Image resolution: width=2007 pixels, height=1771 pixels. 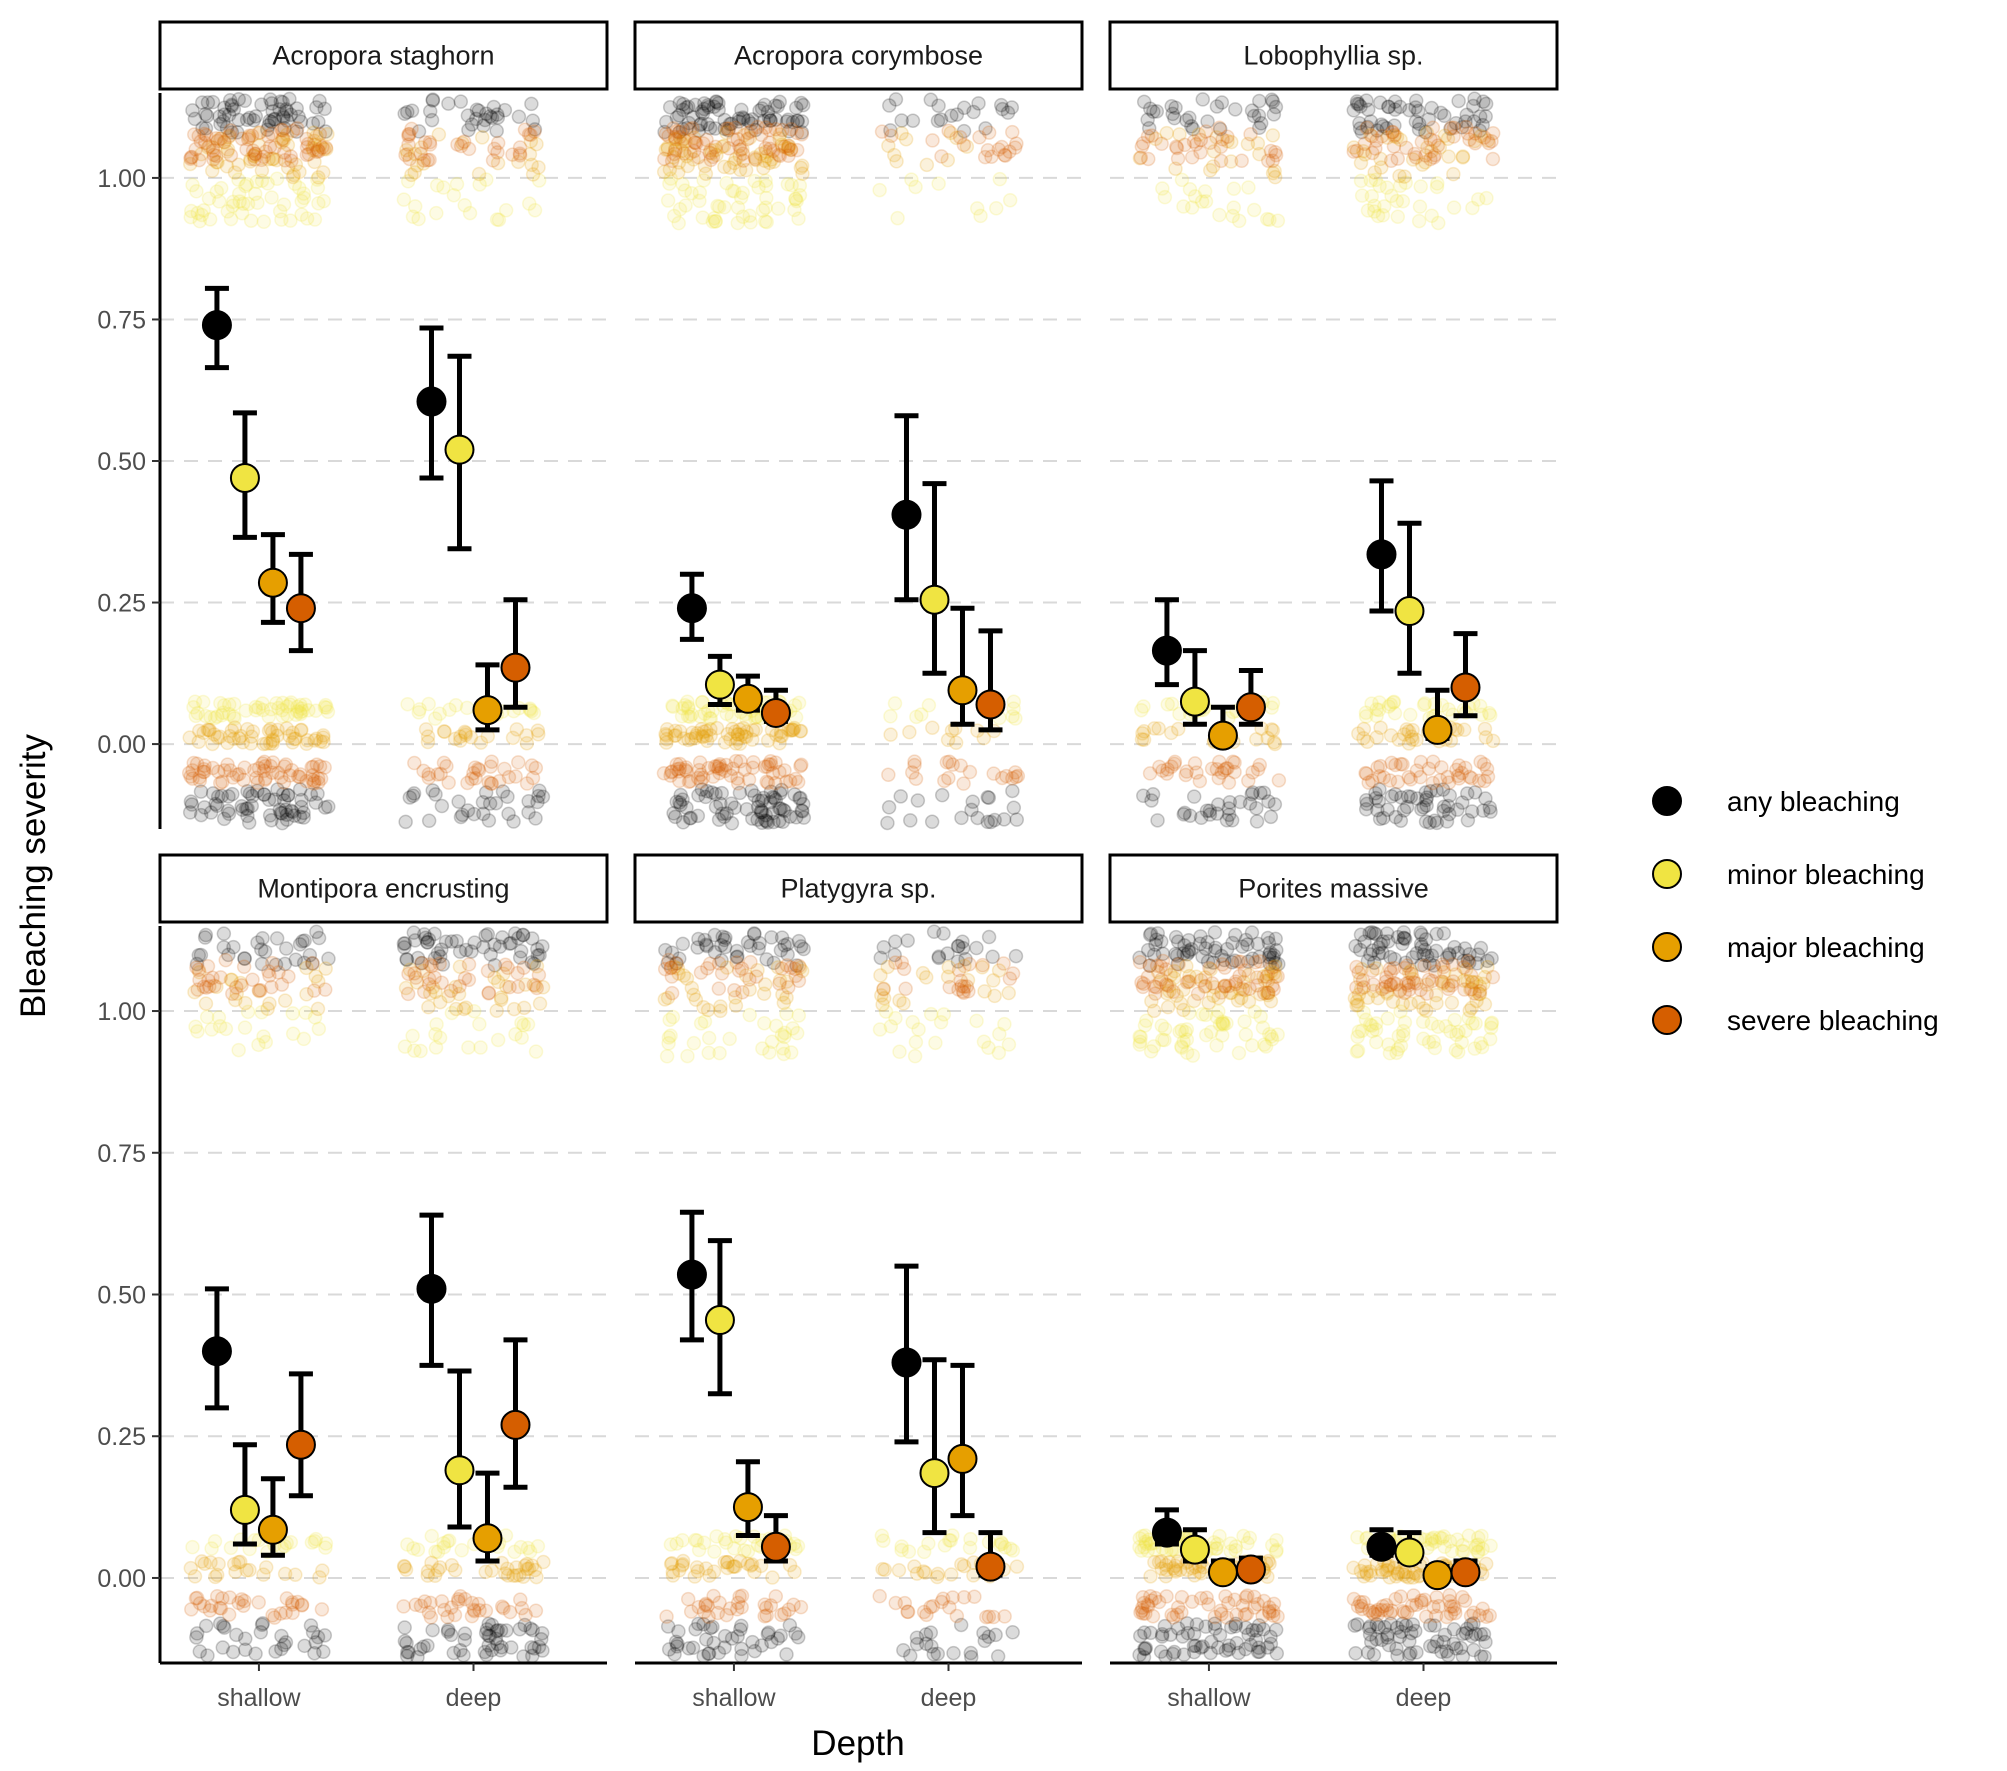 I want to click on panel-acropora-staghorn: Acropora staghorn 0.00 0.25 0.50 0.75 1.00, so click(x=353, y=425).